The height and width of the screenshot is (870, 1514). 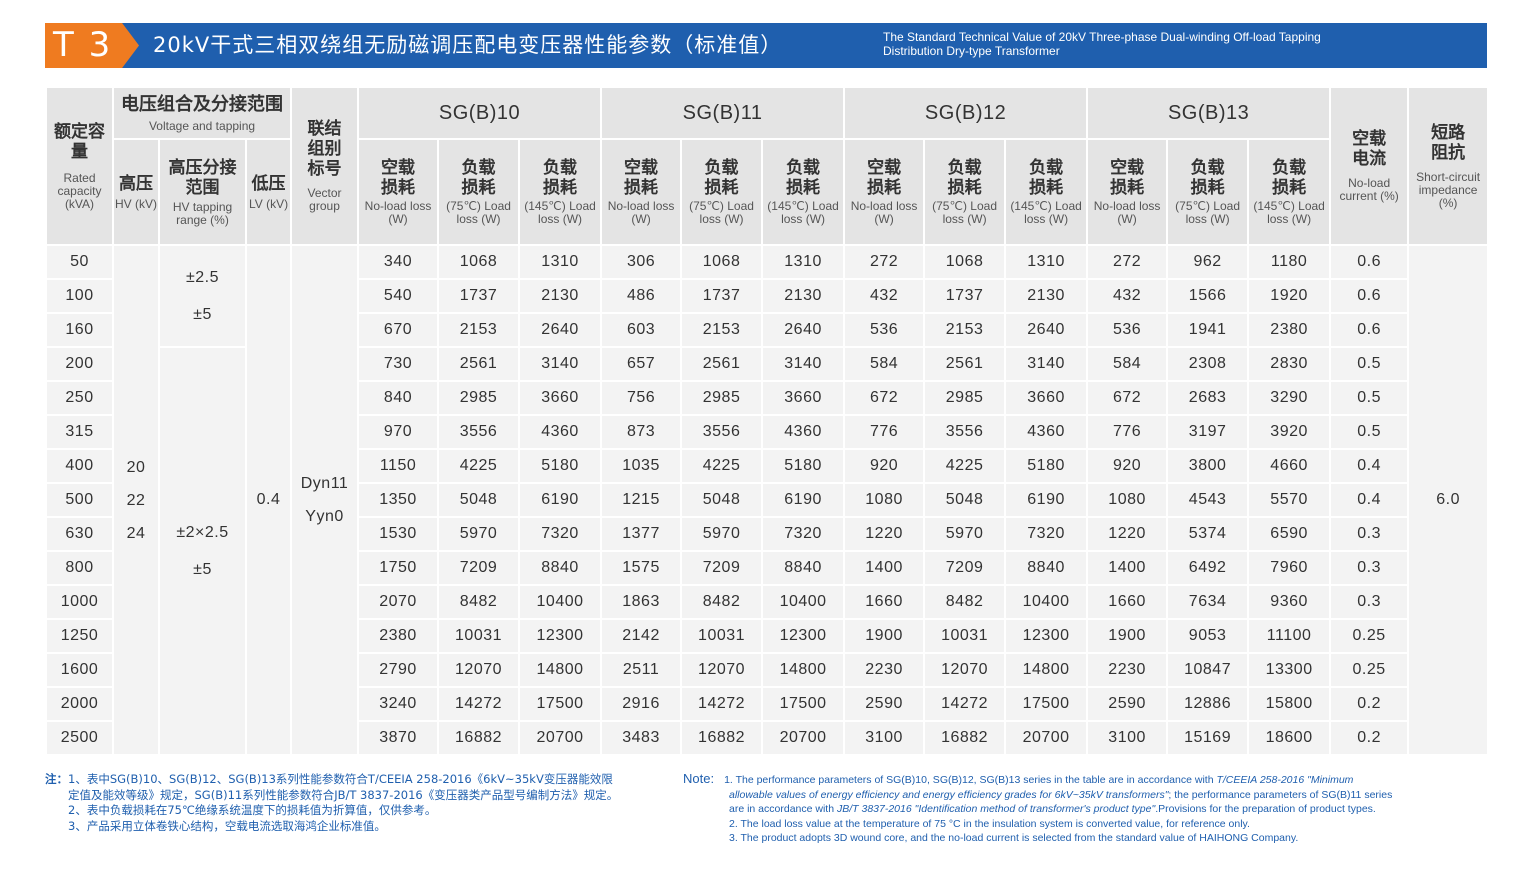 What do you see at coordinates (1208, 500) in the screenshot?
I see `cell-loss-value: 4543` at bounding box center [1208, 500].